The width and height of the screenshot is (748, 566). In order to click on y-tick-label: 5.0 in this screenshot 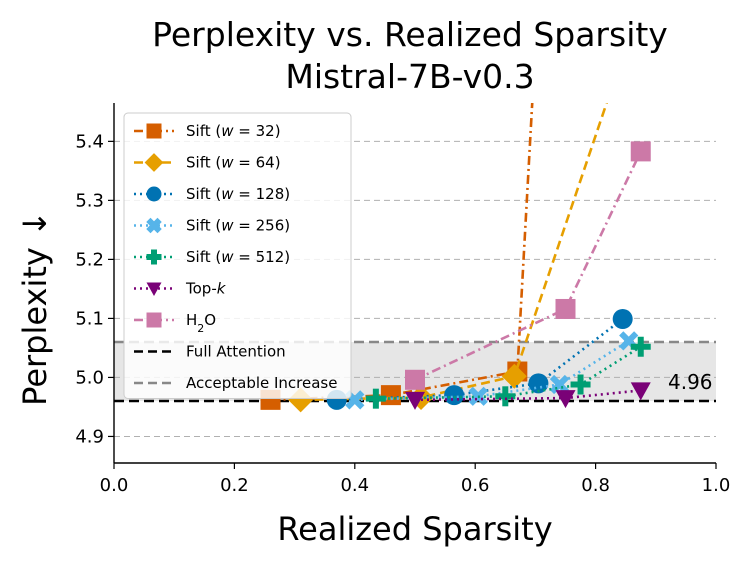, I will do `click(89, 377)`.